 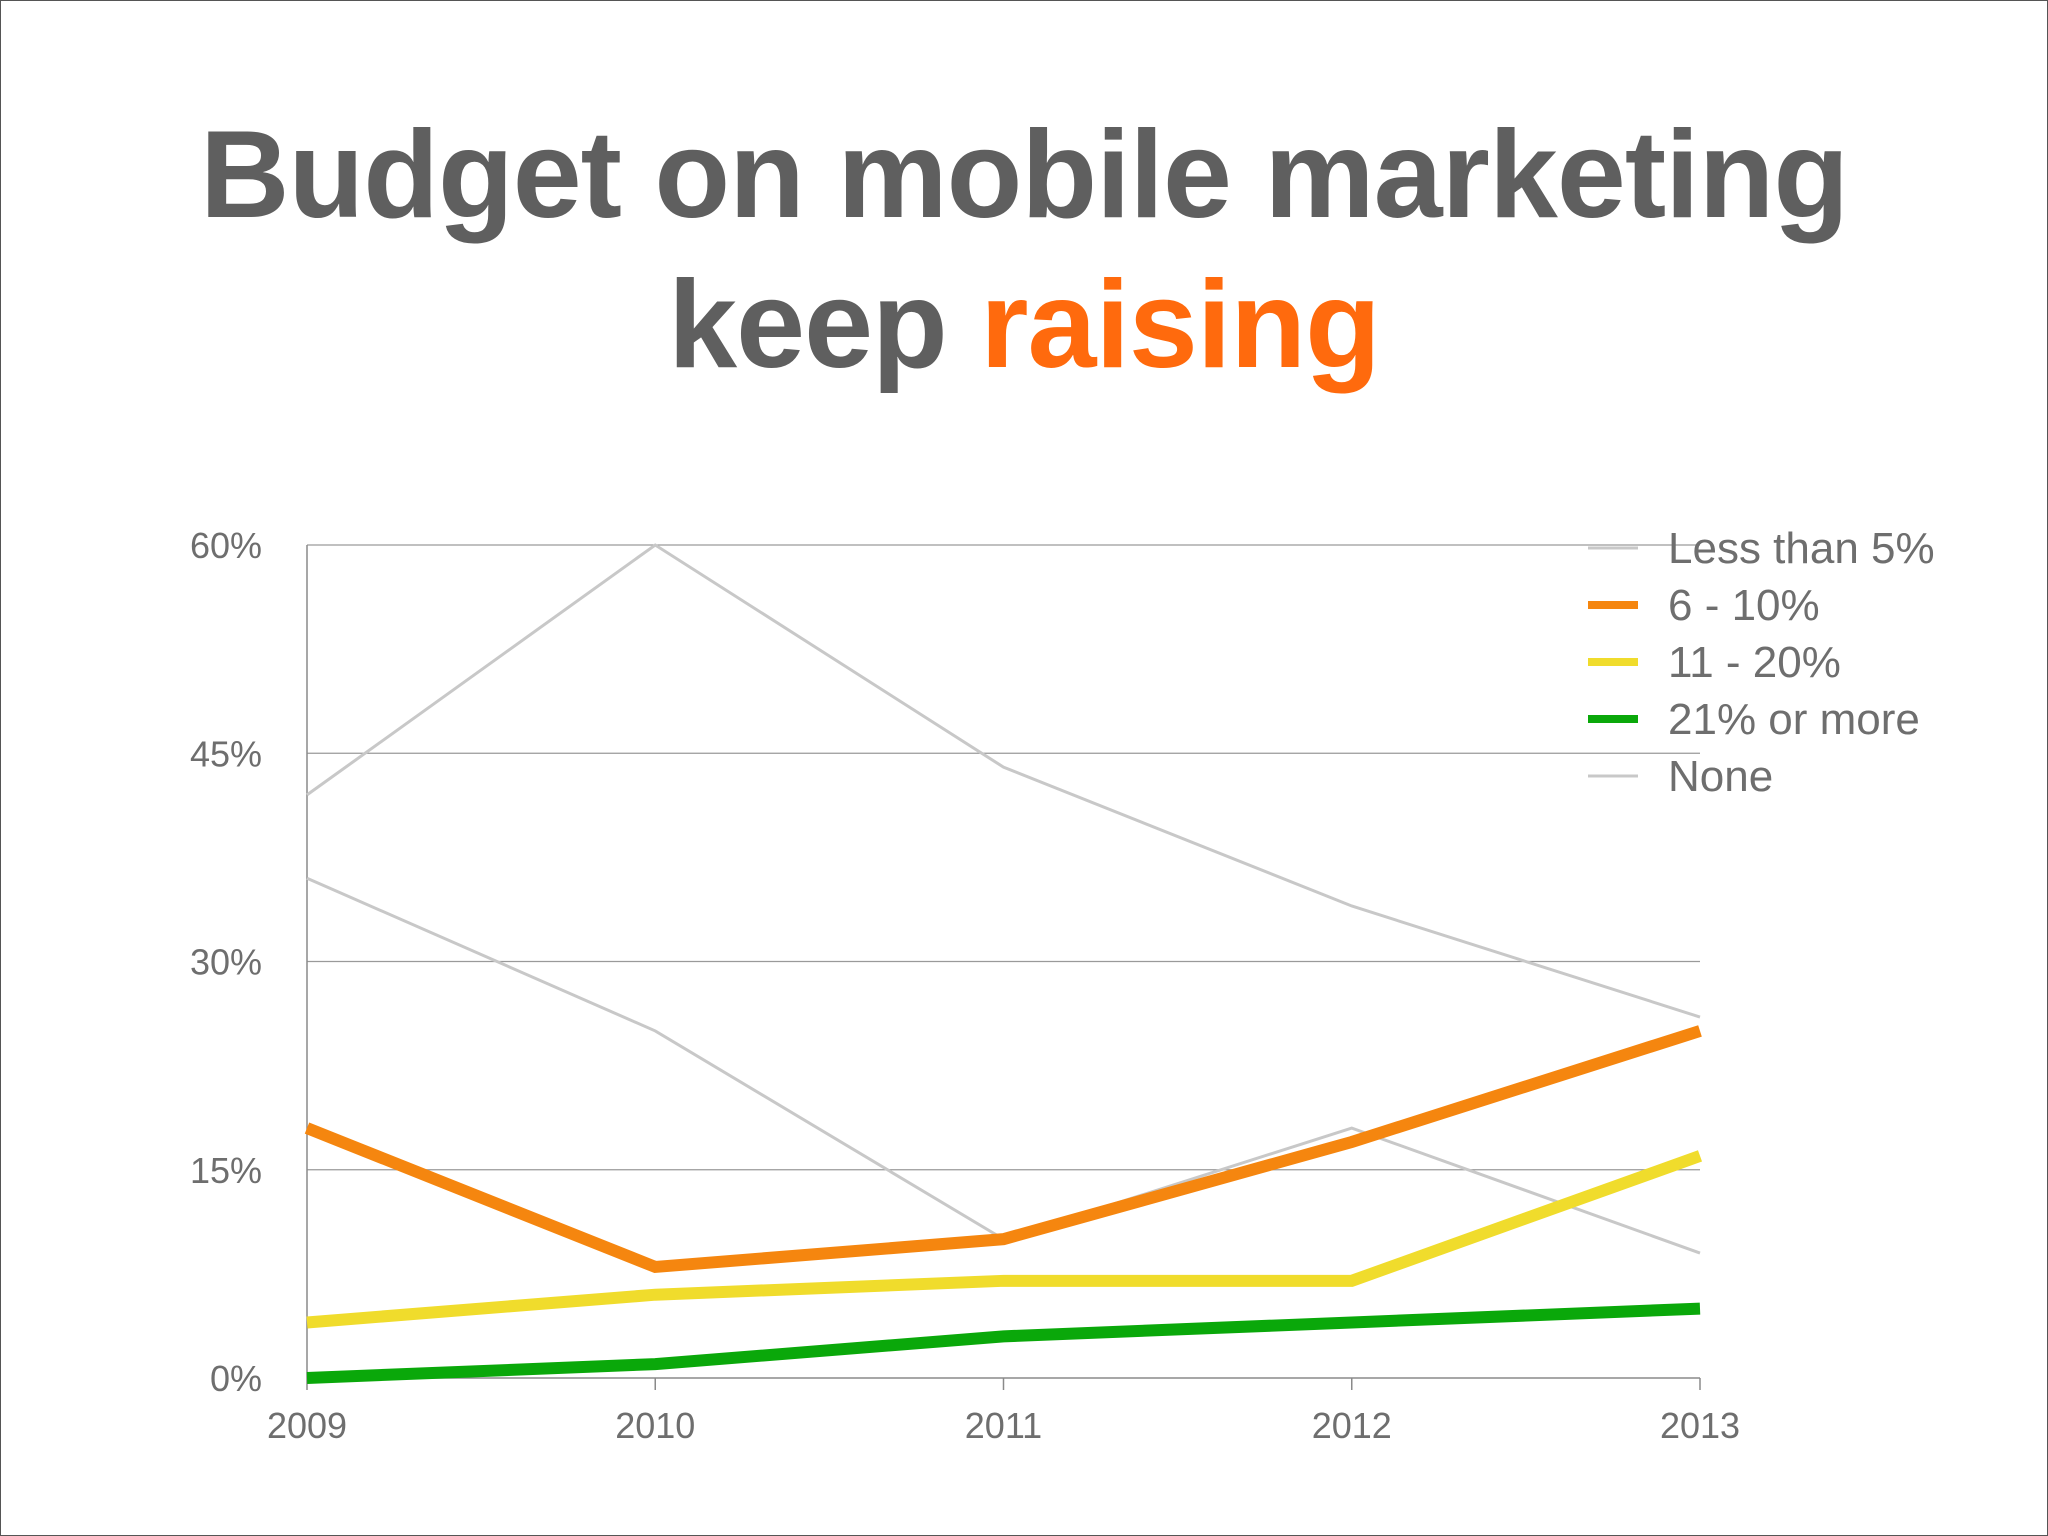 What do you see at coordinates (1003, 1425) in the screenshot?
I see `x-tick-label: 2011` at bounding box center [1003, 1425].